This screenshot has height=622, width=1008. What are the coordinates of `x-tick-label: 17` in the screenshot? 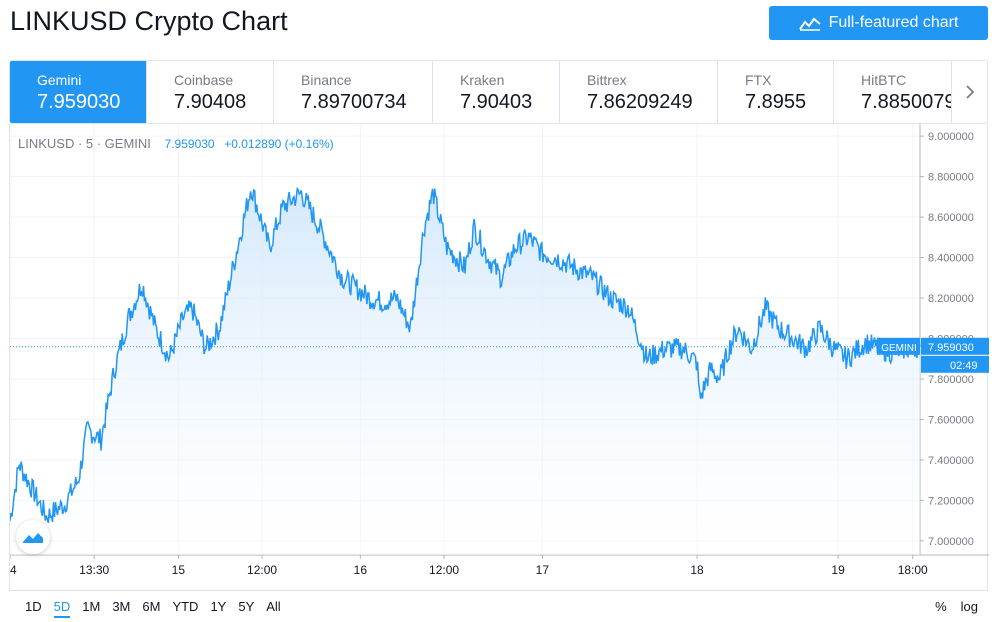 It's located at (543, 570).